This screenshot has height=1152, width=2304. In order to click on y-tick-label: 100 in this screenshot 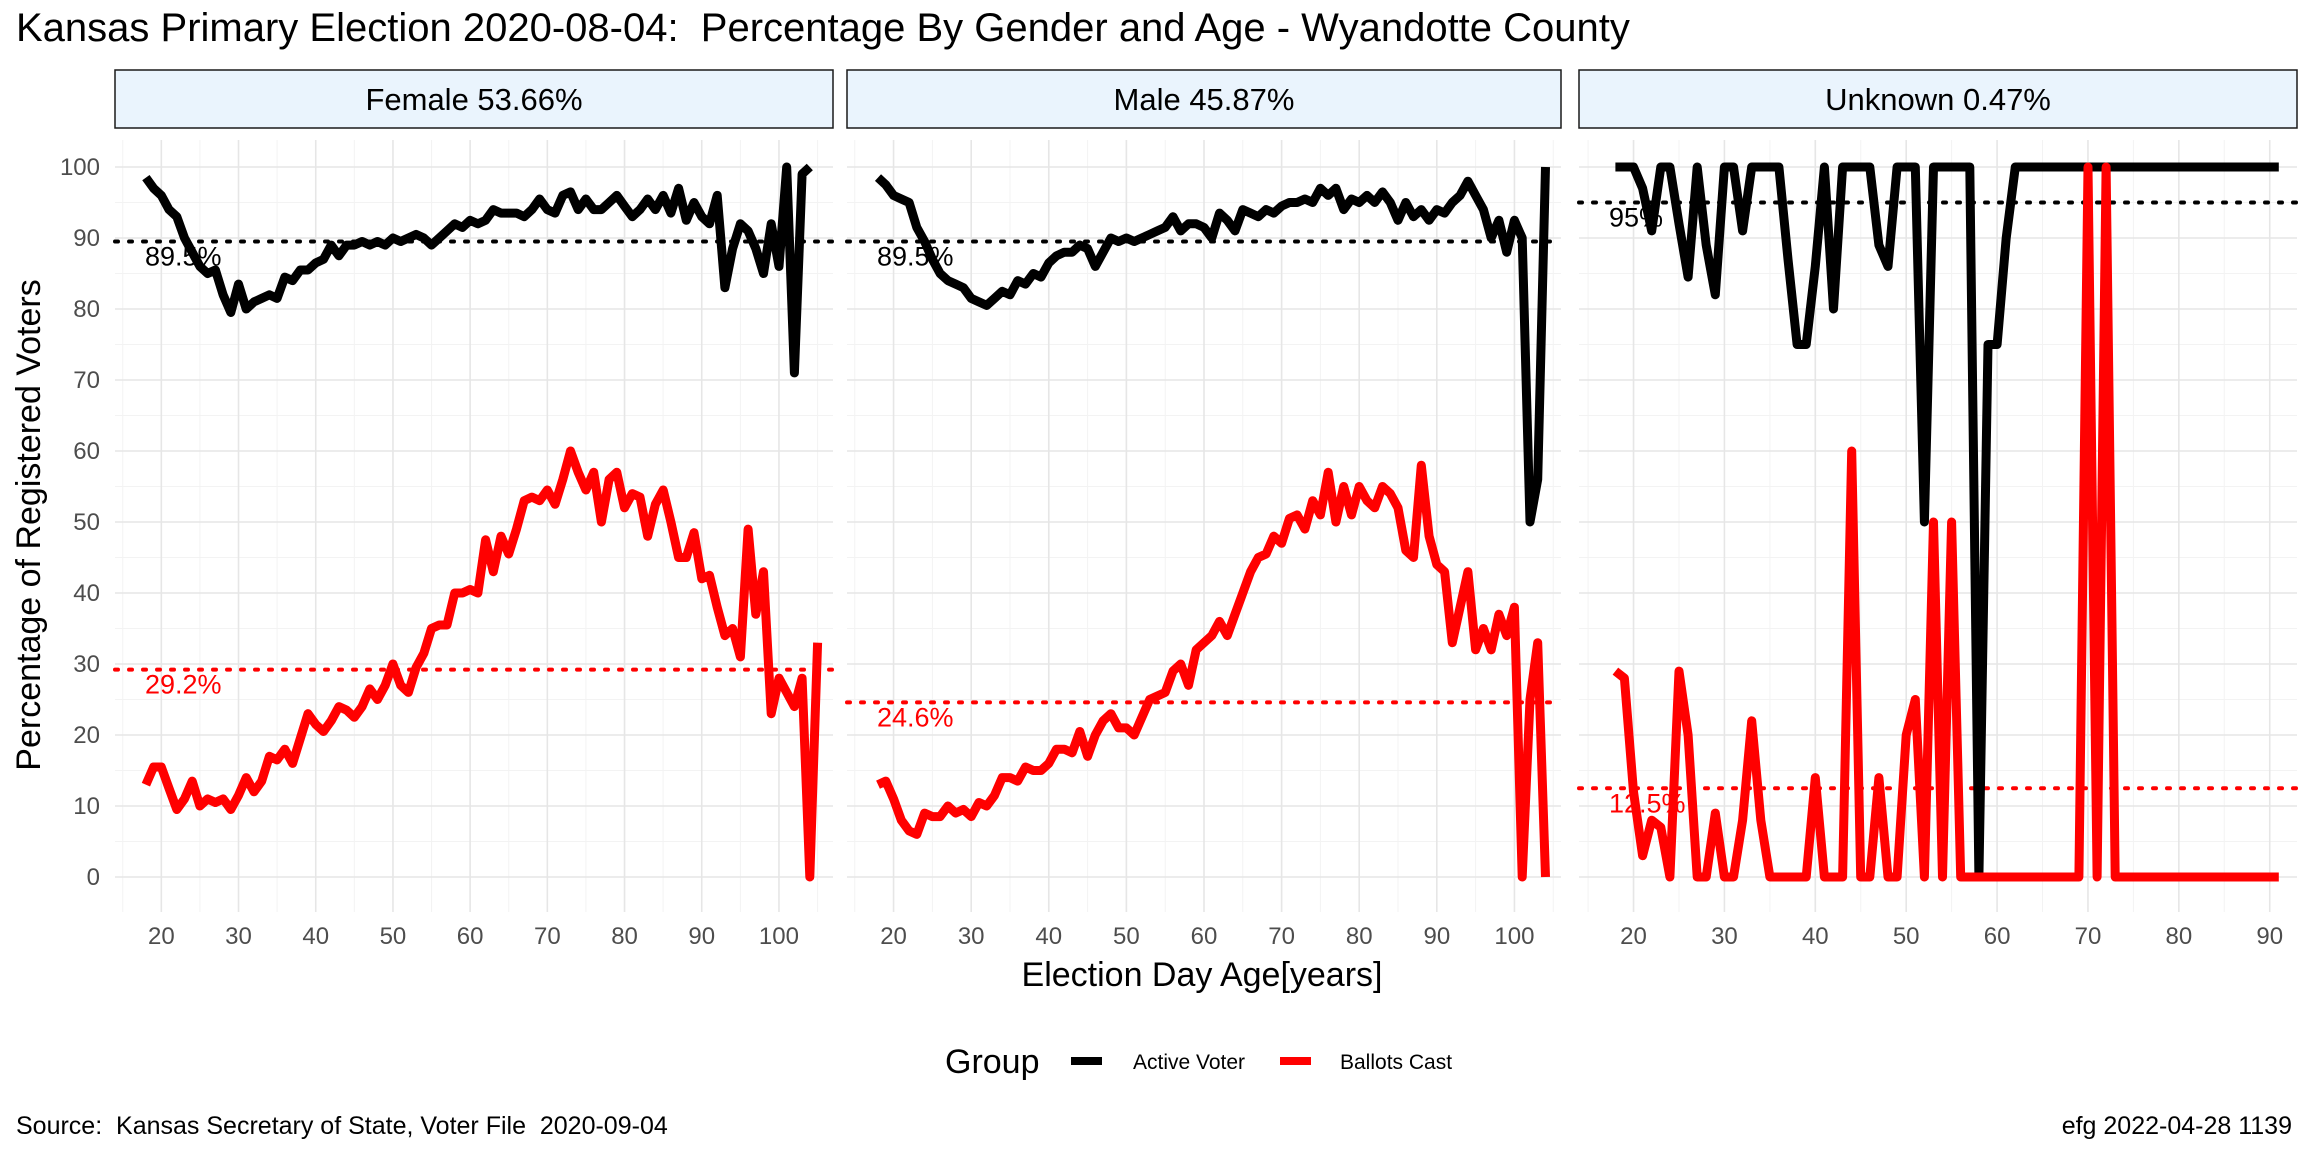, I will do `click(80, 167)`.